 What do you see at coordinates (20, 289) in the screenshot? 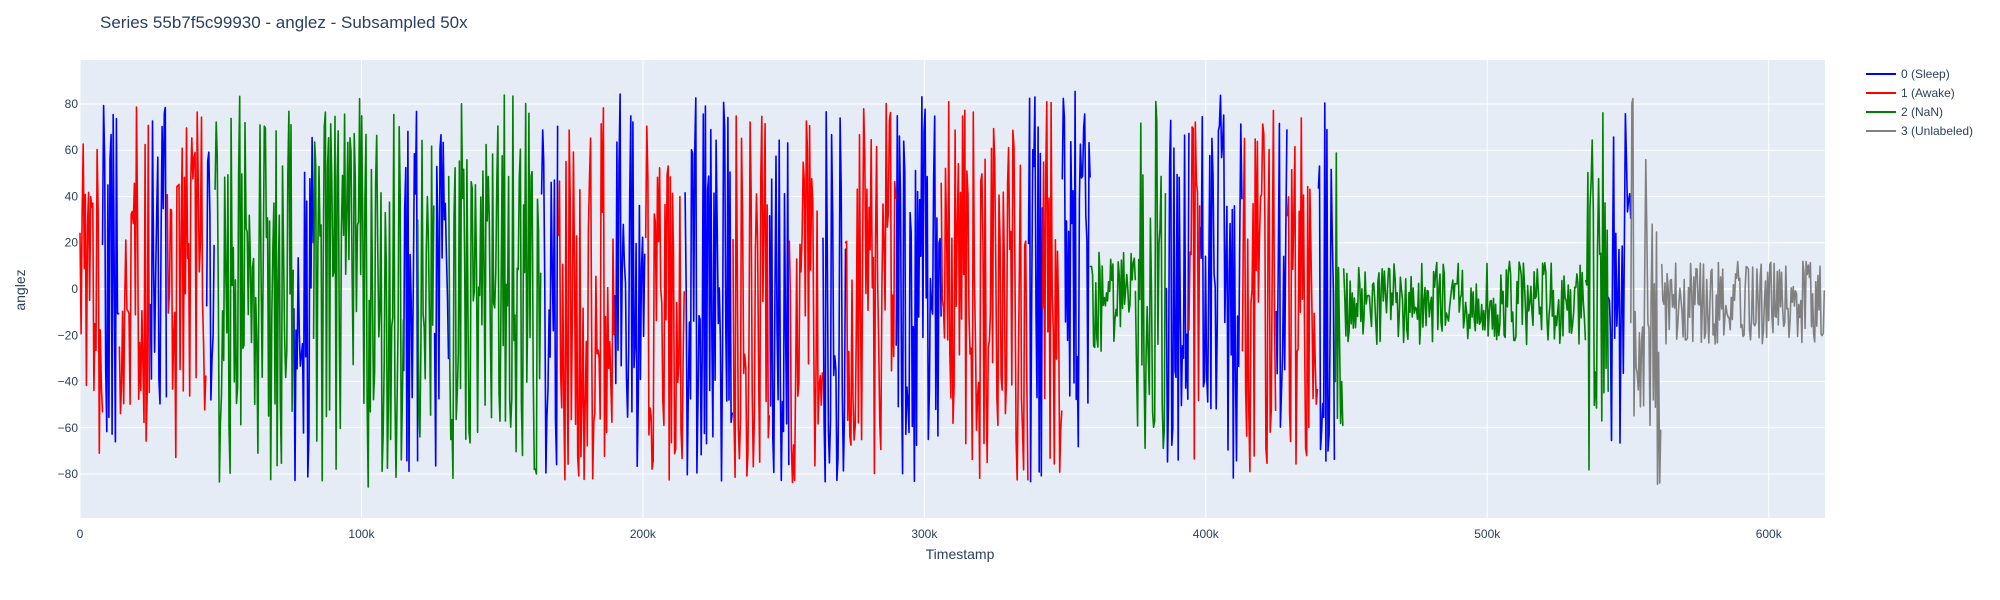
I see `y-axis-label: anglez` at bounding box center [20, 289].